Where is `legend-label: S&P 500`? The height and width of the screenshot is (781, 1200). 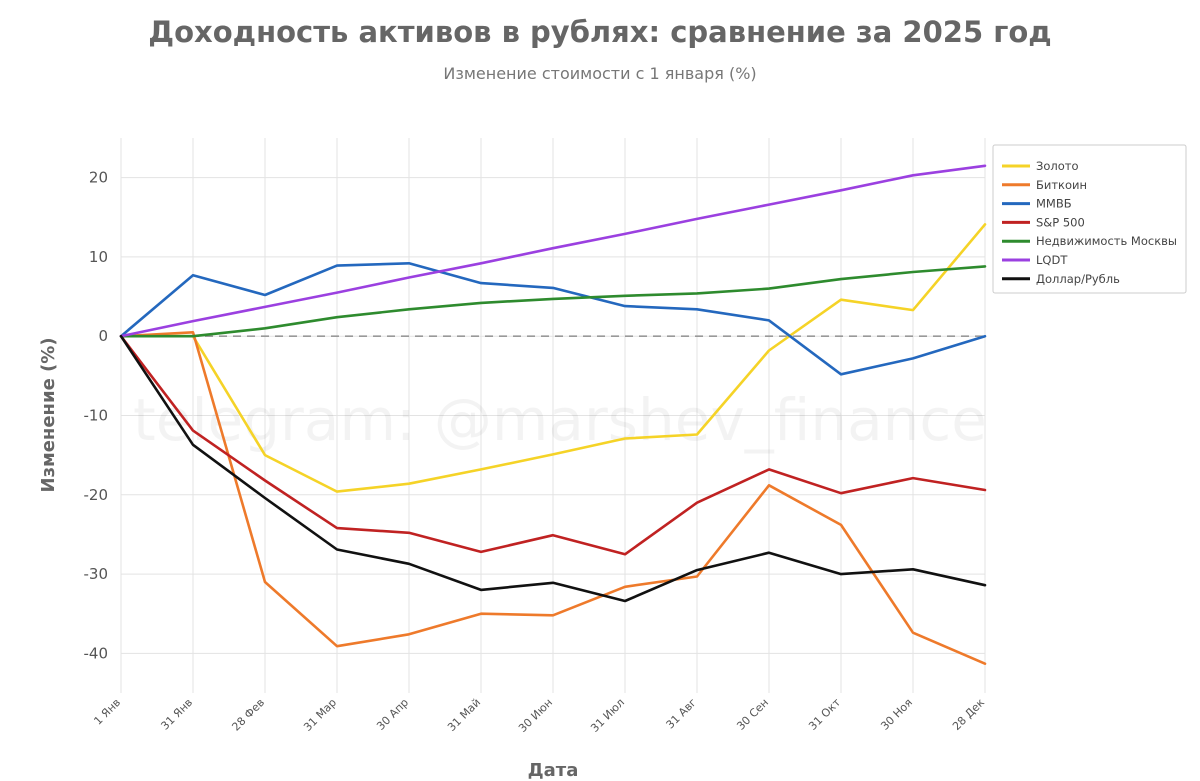 legend-label: S&P 500 is located at coordinates (1060, 222).